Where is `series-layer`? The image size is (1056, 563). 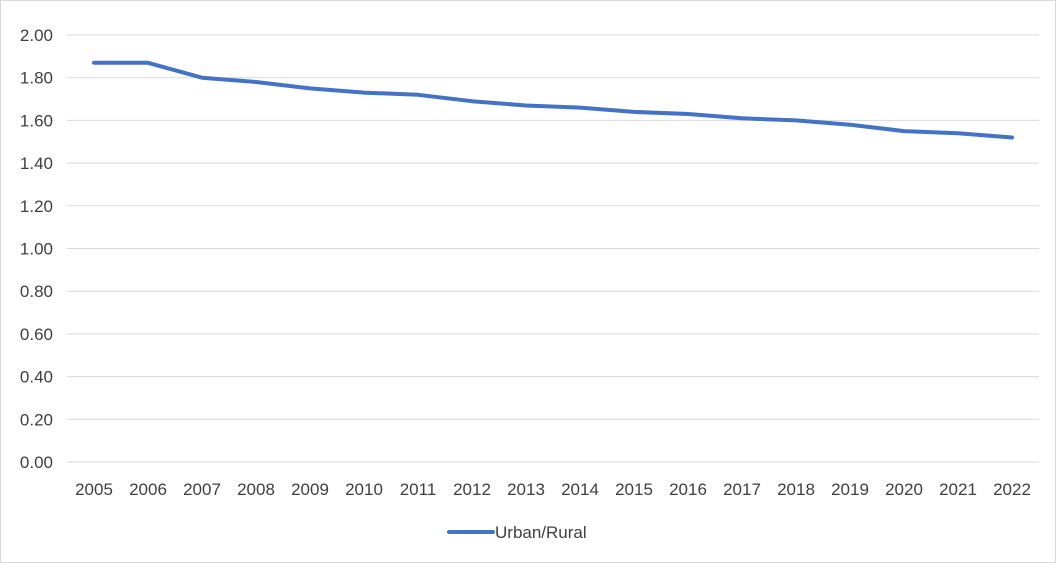
series-layer is located at coordinates (553, 100).